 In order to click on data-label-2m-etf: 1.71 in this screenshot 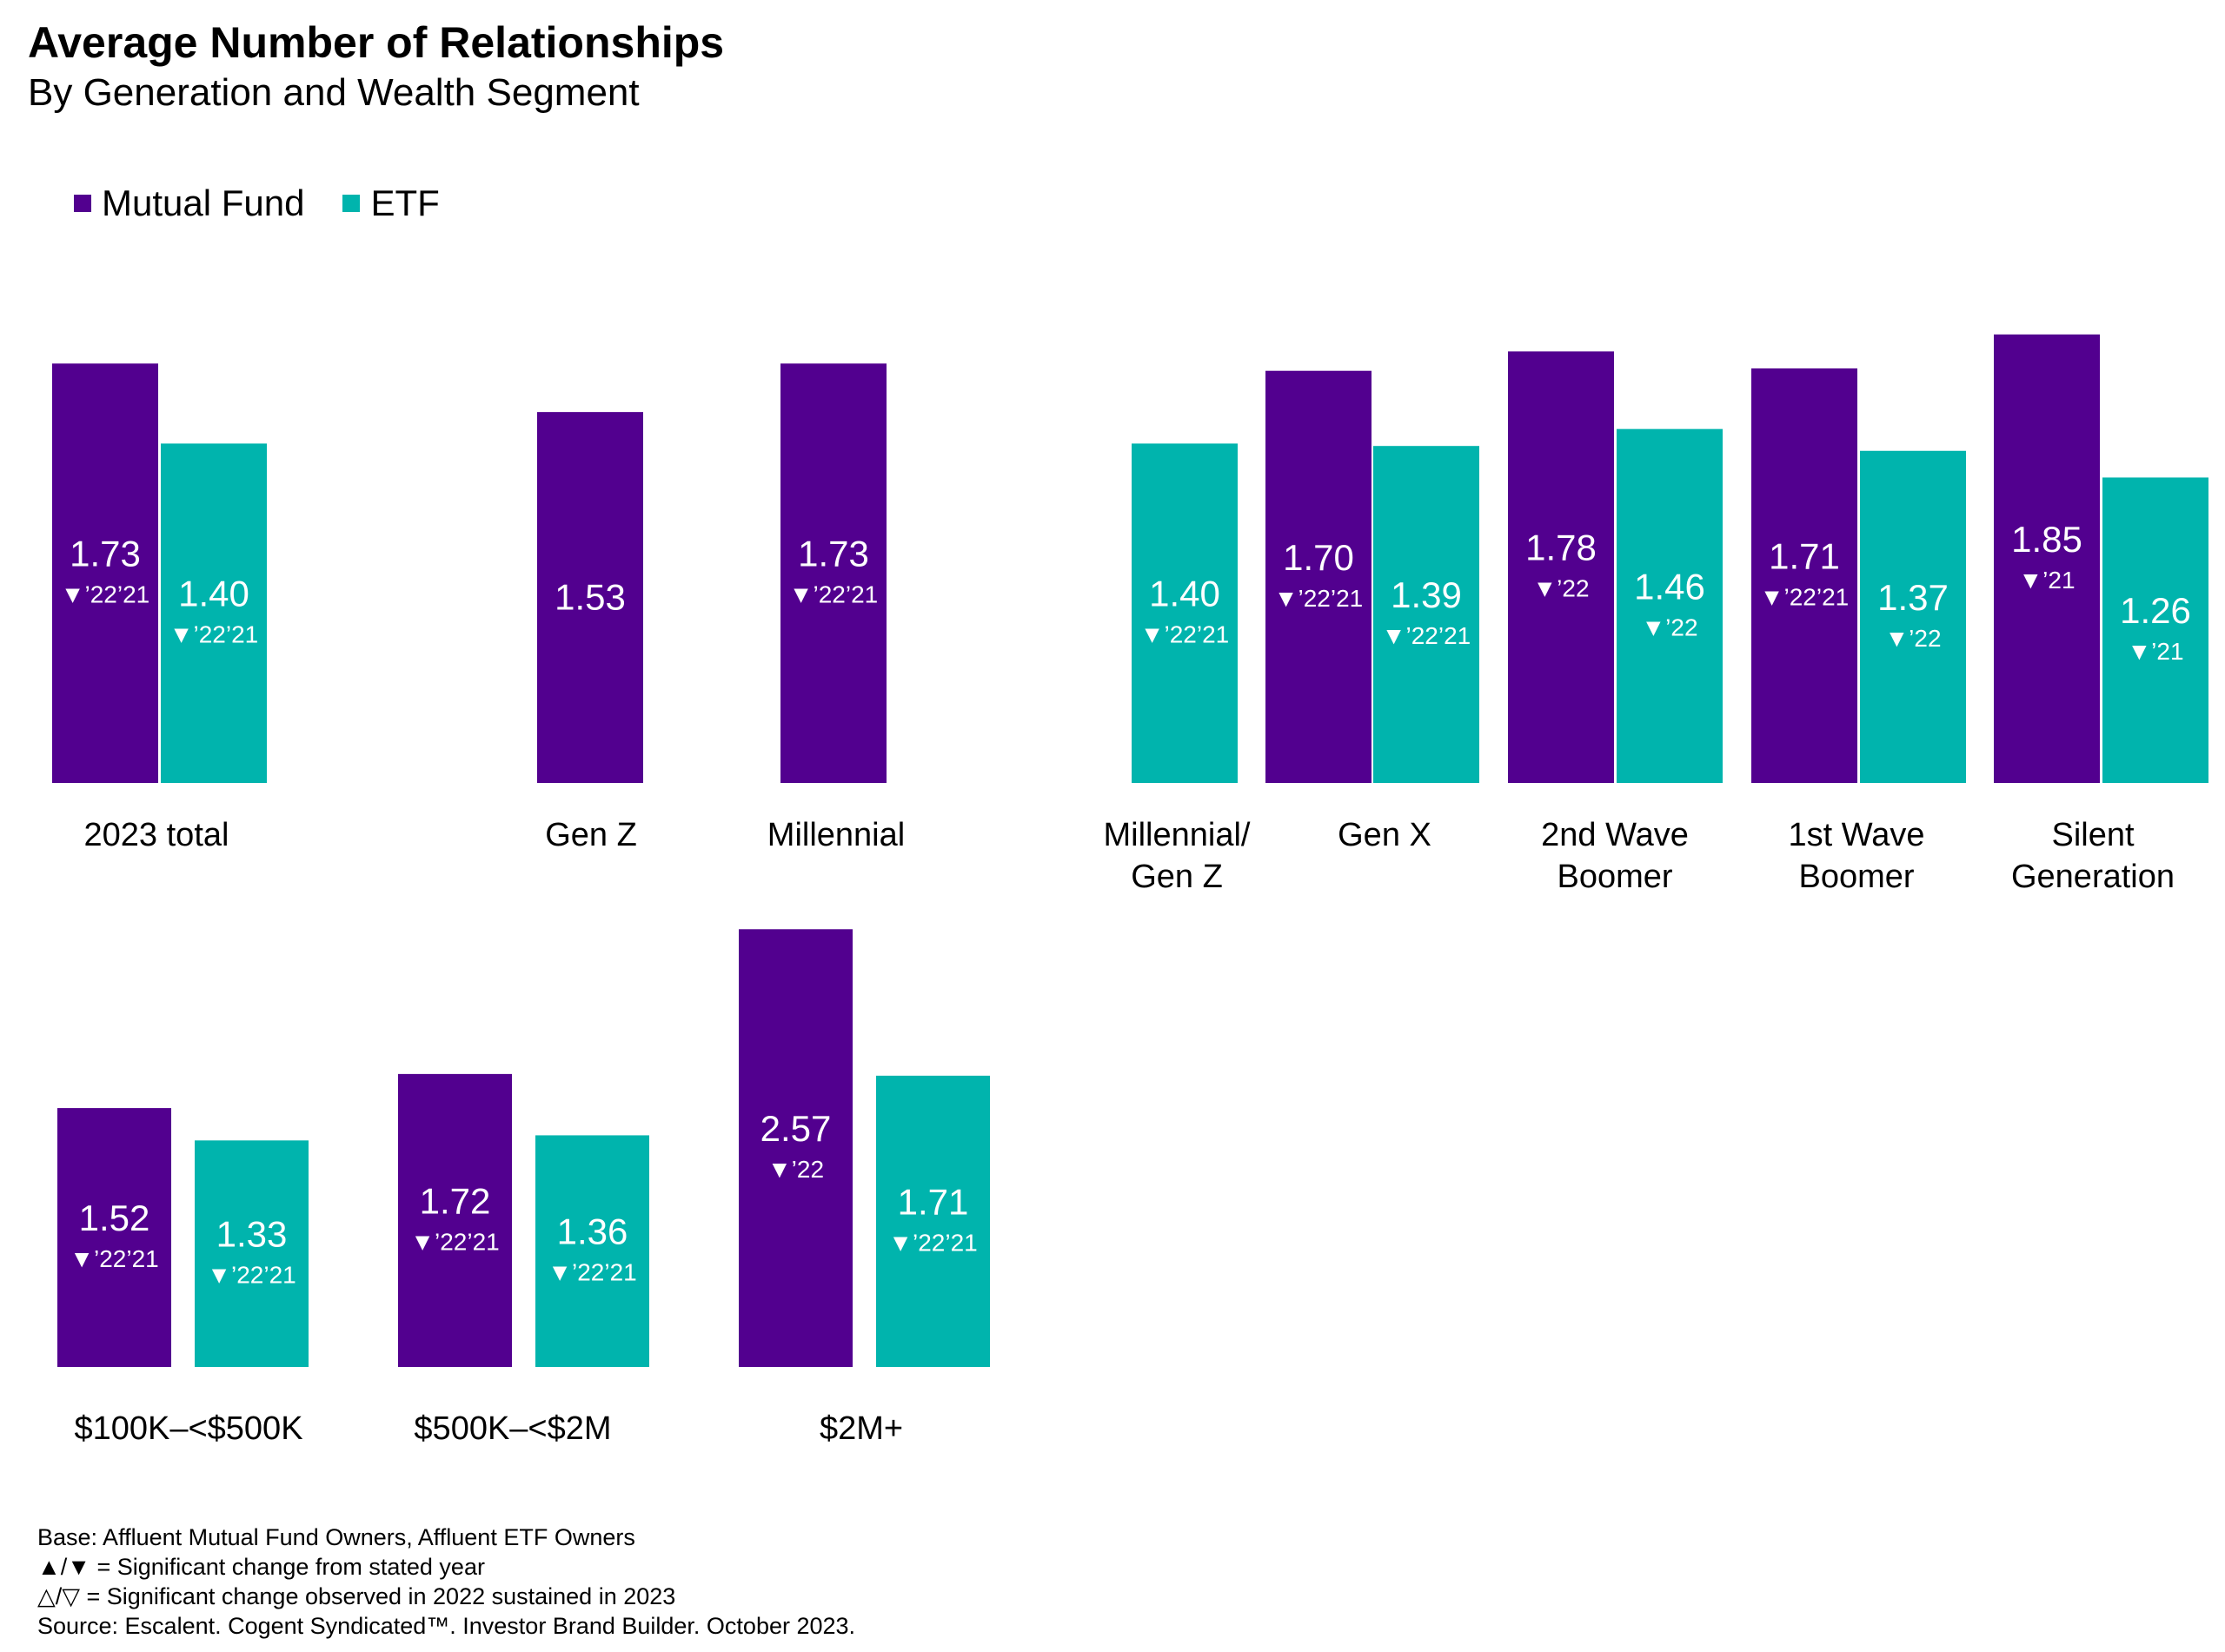, I will do `click(934, 1202)`.